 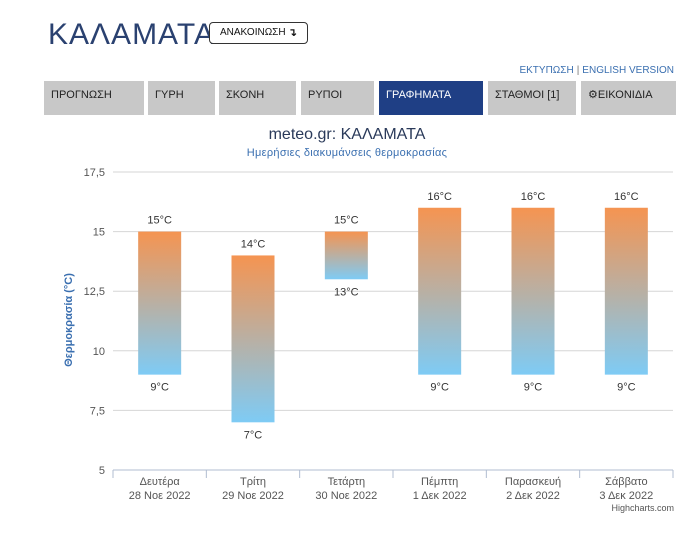 I want to click on y-tick-label: 7,5, so click(x=97, y=411).